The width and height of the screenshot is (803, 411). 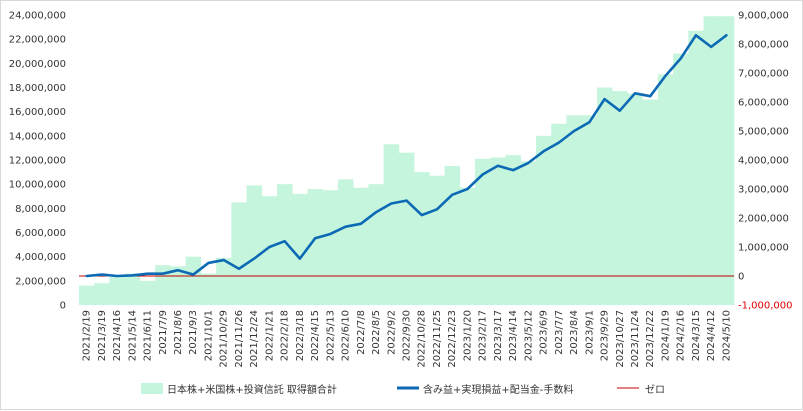 I want to click on left-tick-label: 12,000,000, so click(x=37, y=161).